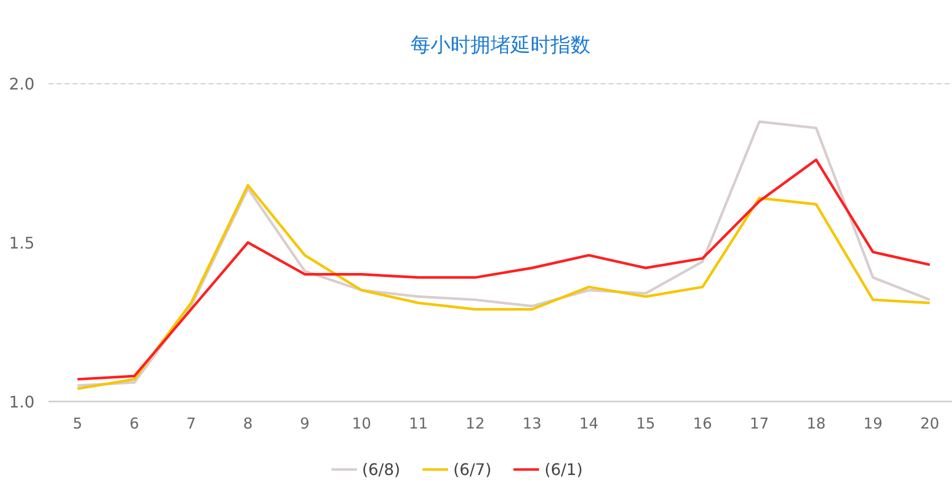  What do you see at coordinates (362, 423) in the screenshot?
I see `x-tick-label: 10` at bounding box center [362, 423].